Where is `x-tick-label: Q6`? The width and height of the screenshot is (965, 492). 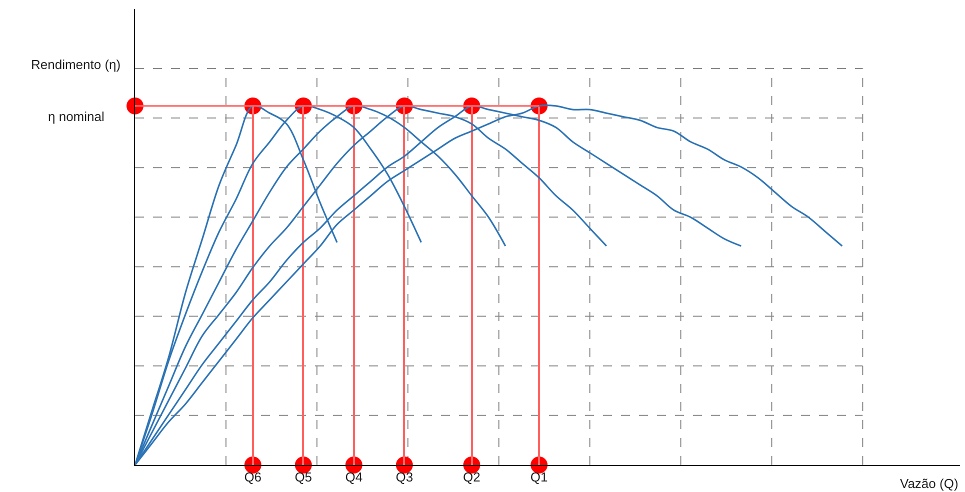 x-tick-label: Q6 is located at coordinates (253, 477).